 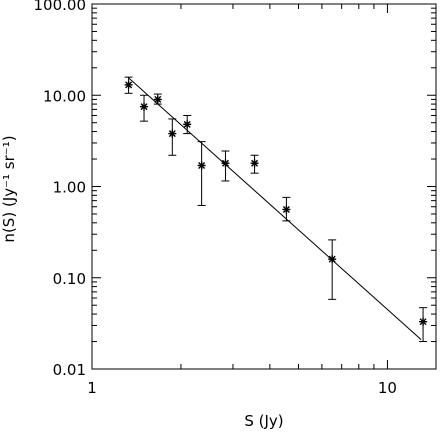 What do you see at coordinates (9, 188) in the screenshot?
I see `y-axis-label: n(S) (Jy⁻¹ sr⁻¹)` at bounding box center [9, 188].